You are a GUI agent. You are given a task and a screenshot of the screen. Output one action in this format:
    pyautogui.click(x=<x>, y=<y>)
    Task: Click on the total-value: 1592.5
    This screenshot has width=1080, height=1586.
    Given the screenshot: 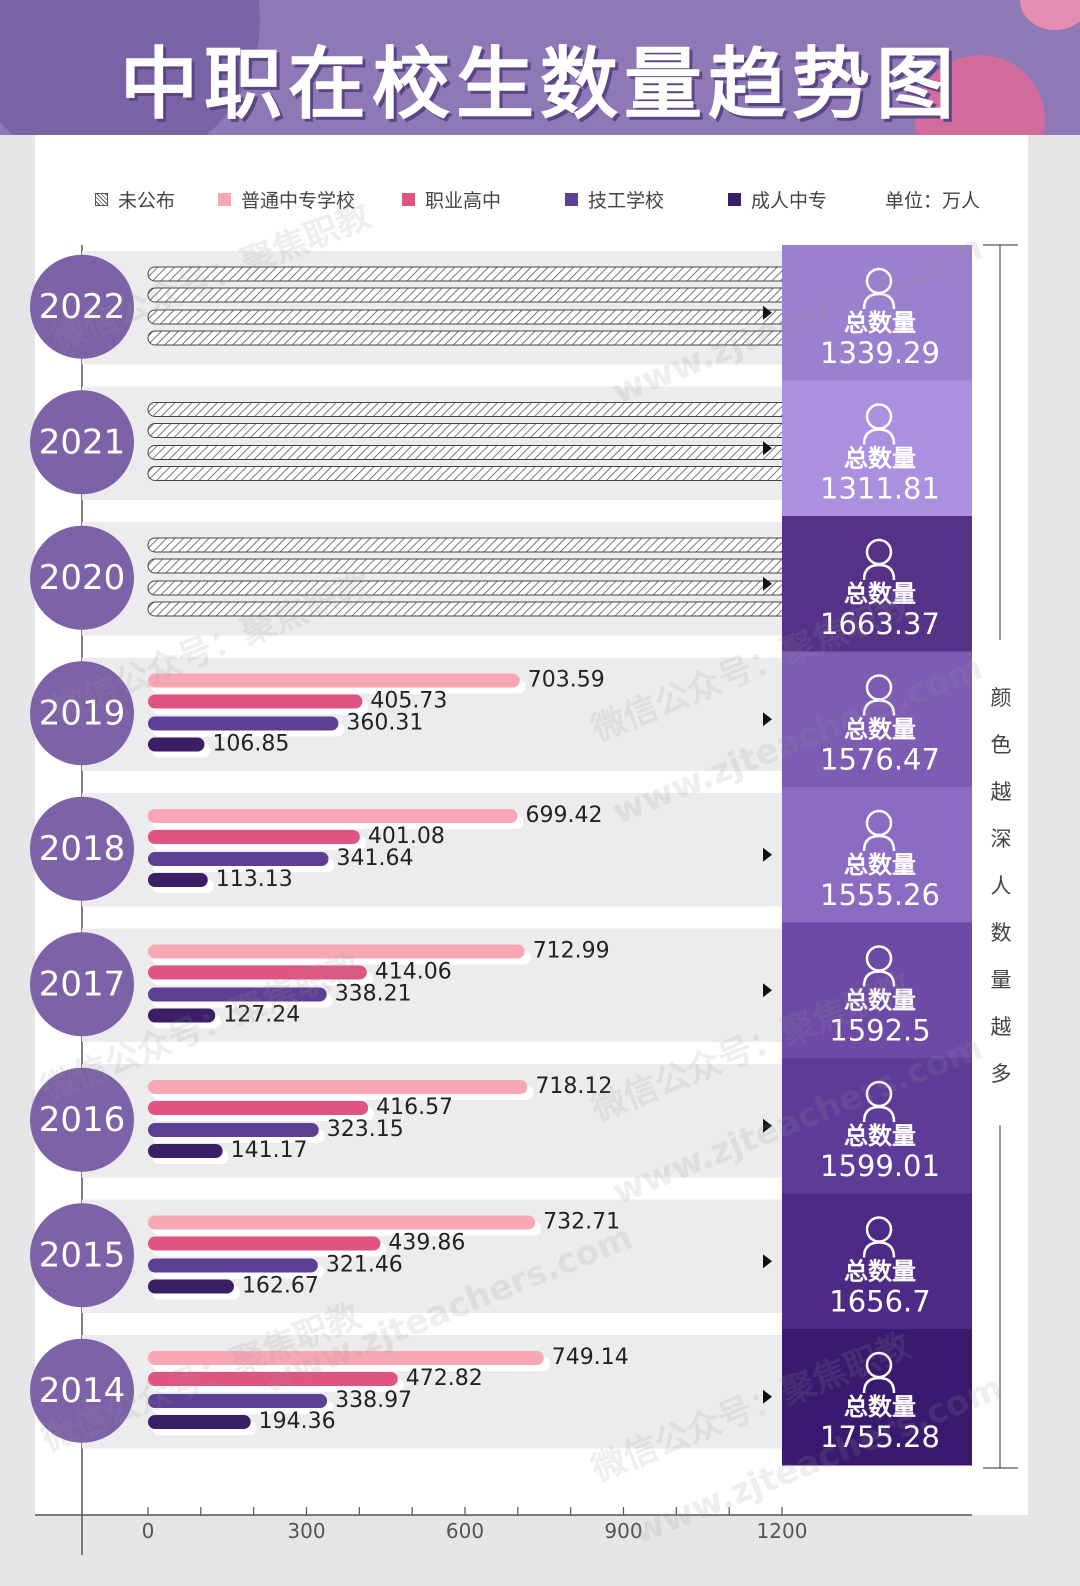 What is the action you would take?
    pyautogui.click(x=879, y=1031)
    